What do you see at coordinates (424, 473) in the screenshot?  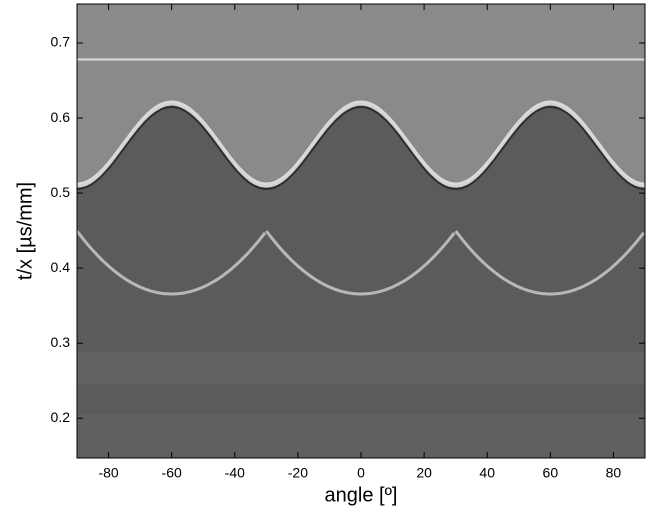 I see `x-tick-label: 20` at bounding box center [424, 473].